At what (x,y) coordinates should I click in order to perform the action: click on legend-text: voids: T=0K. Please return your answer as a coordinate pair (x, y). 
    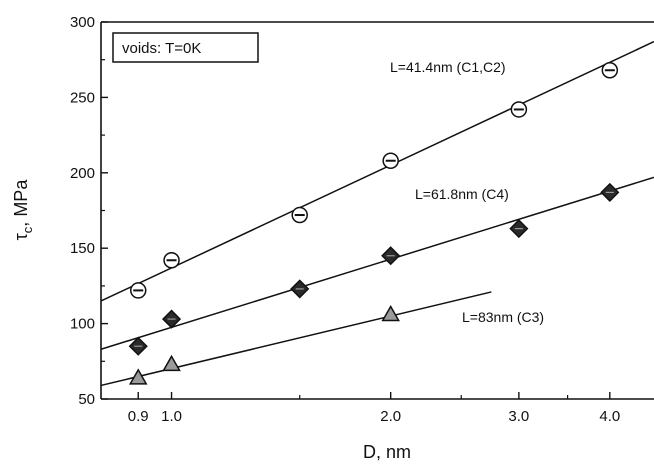
    Looking at the image, I should click on (161, 48).